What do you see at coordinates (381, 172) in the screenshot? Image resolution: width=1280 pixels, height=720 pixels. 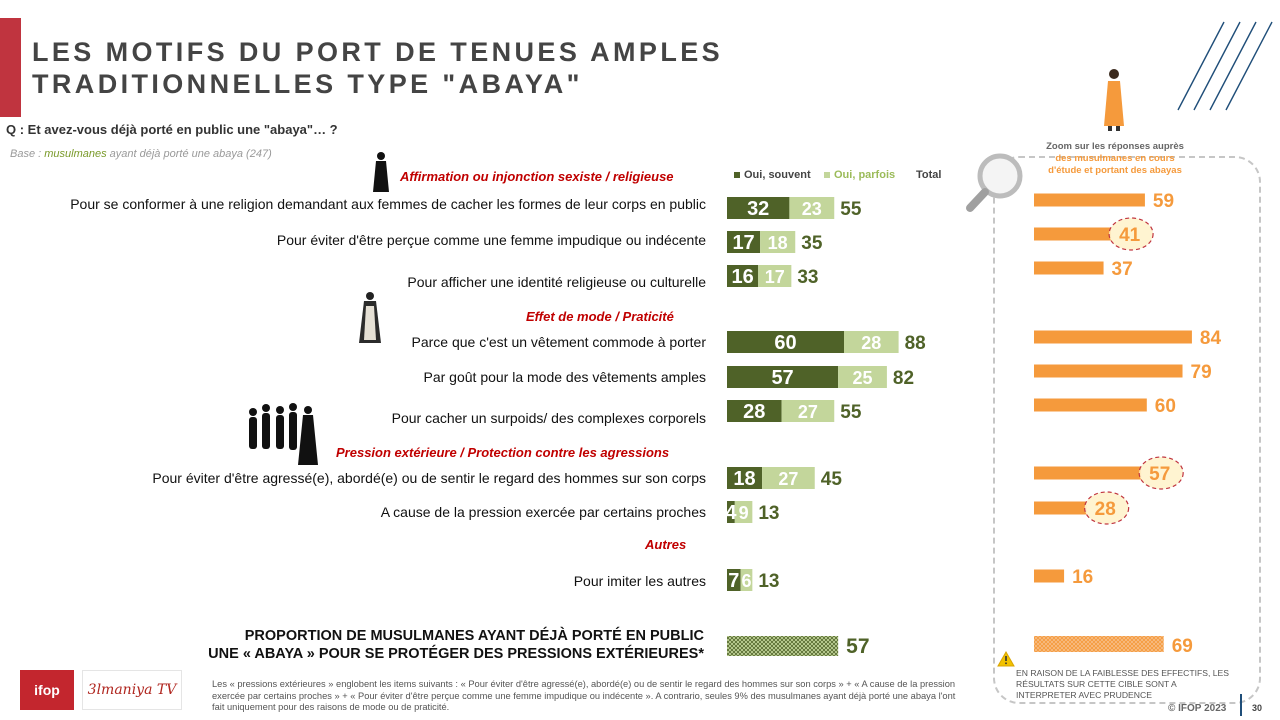 I see `abaya-figure-icon` at bounding box center [381, 172].